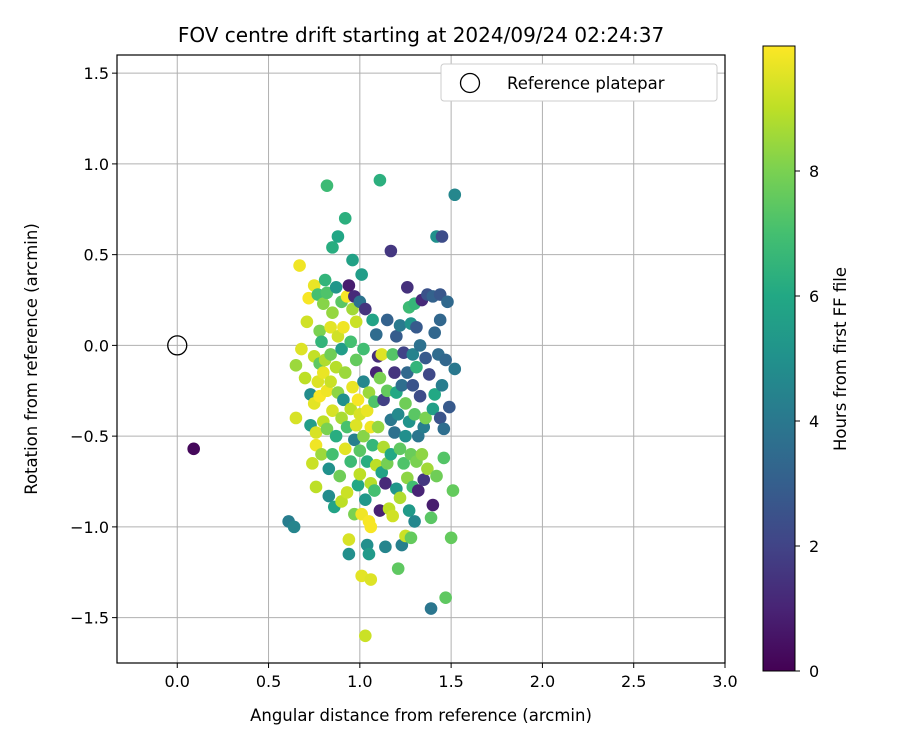 The width and height of the screenshot is (900, 750). What do you see at coordinates (814, 296) in the screenshot?
I see `colorbar-tick-label: 6` at bounding box center [814, 296].